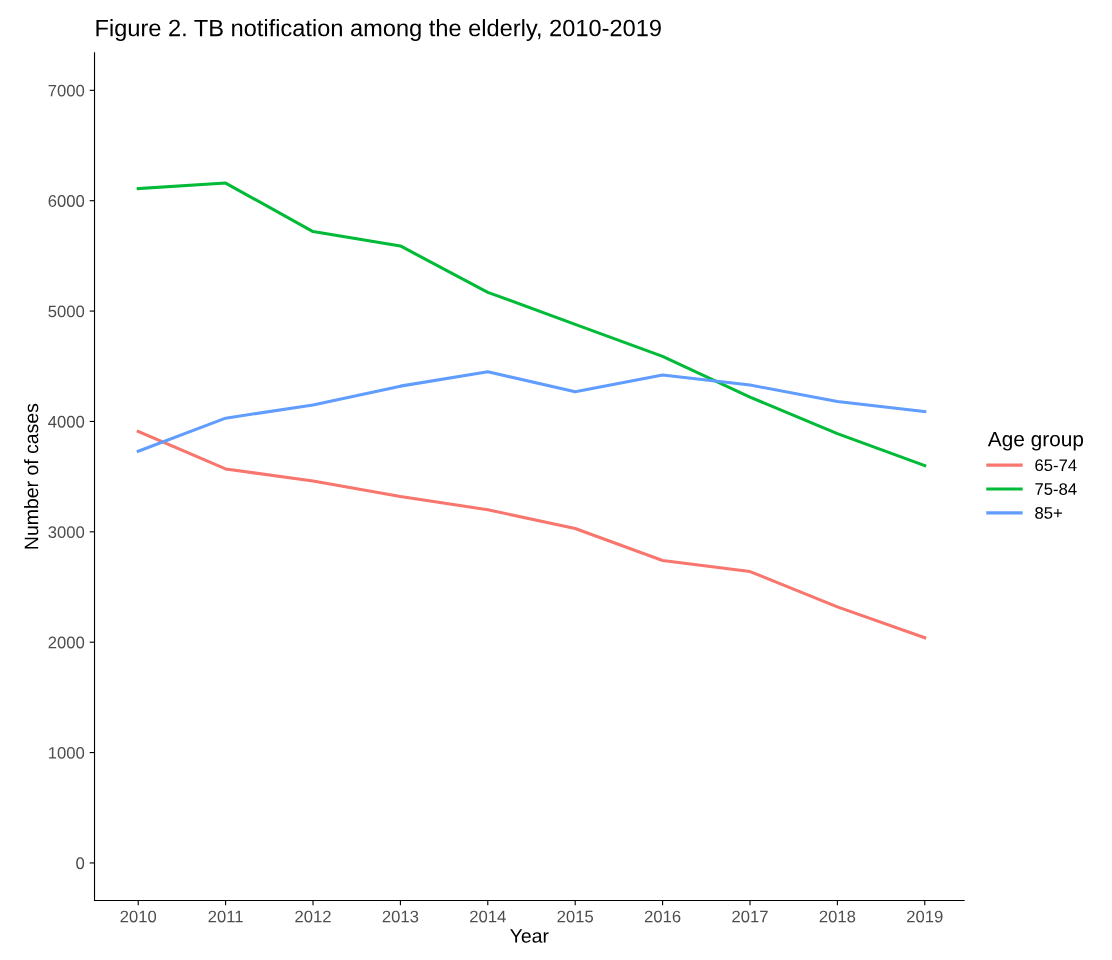 This screenshot has width=1112, height=960. Describe the element at coordinates (750, 916) in the screenshot. I see `x-tick-label: 2017` at that location.